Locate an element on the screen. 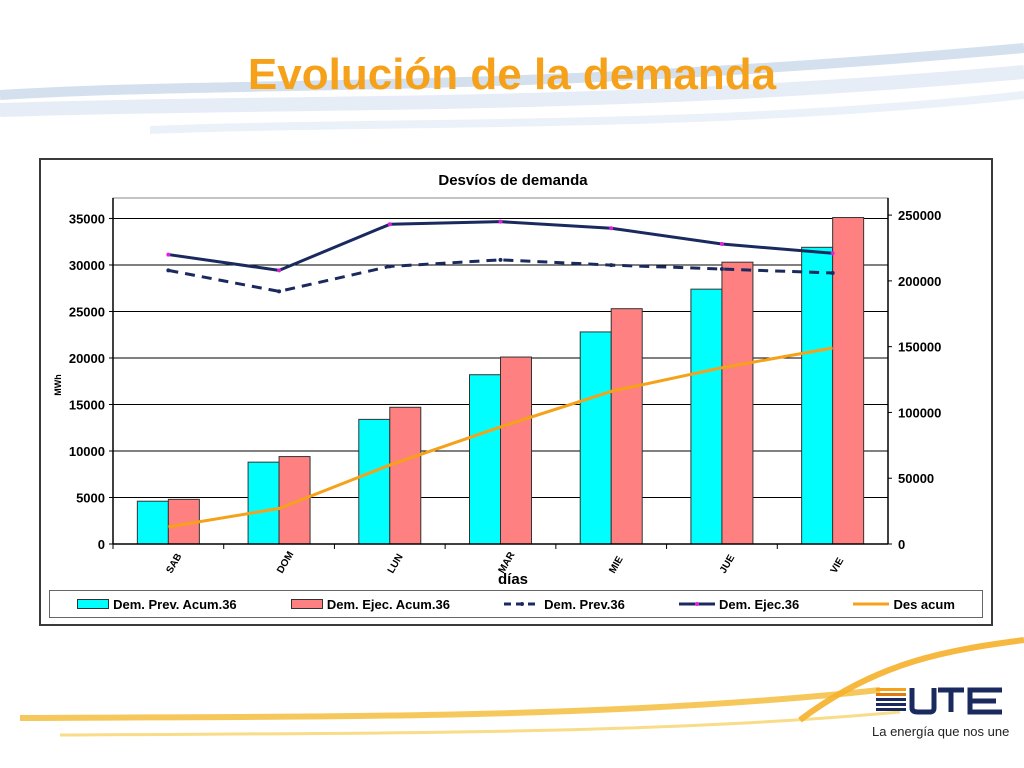  bar-dem-ejec-acum-36-mie is located at coordinates (626, 426).